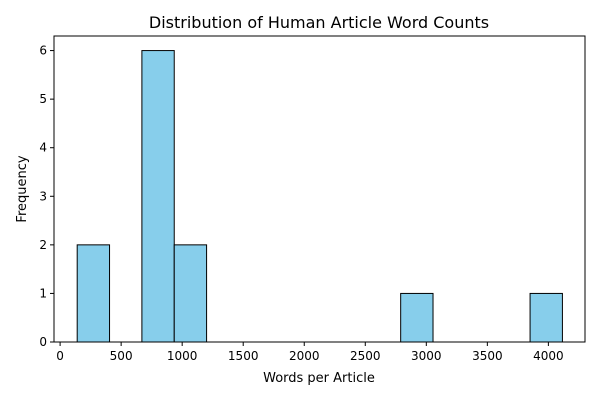 This screenshot has height=400, width=600. What do you see at coordinates (365, 356) in the screenshot?
I see `x-tick-label: 2500` at bounding box center [365, 356].